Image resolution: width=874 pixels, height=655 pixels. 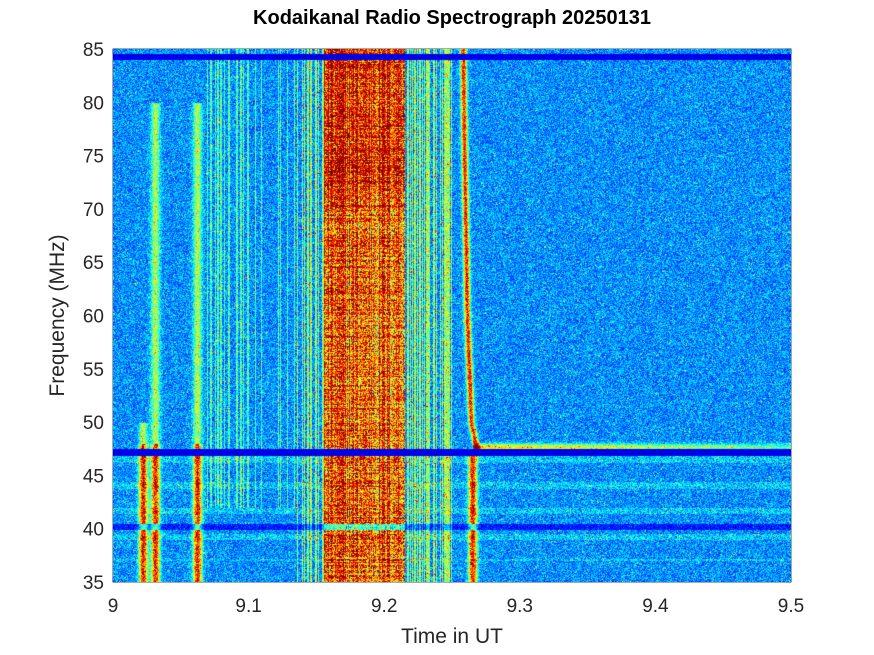 What do you see at coordinates (655, 606) in the screenshot?
I see `x-tick-label: 9.4` at bounding box center [655, 606].